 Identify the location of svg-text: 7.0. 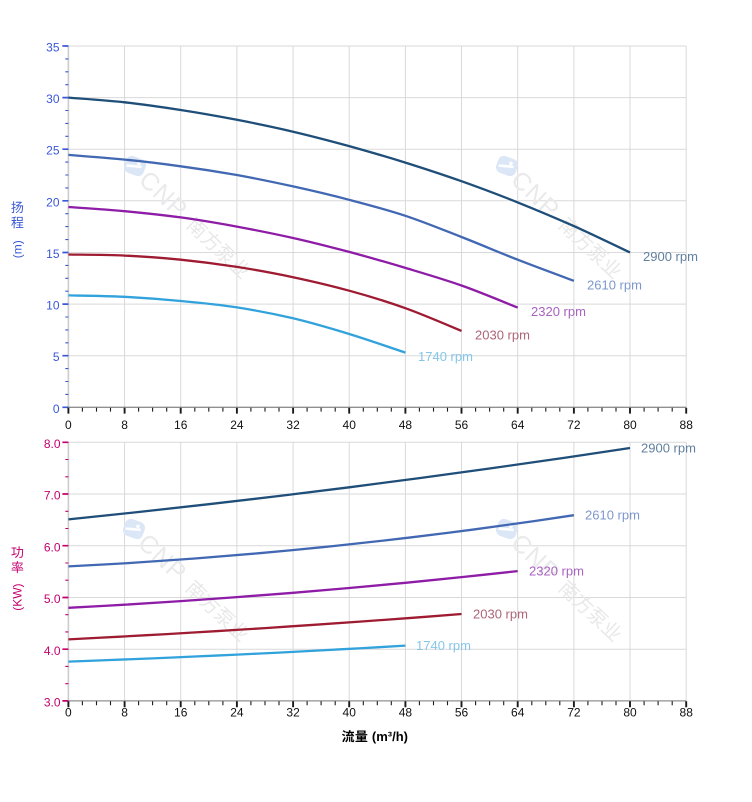
(52, 496).